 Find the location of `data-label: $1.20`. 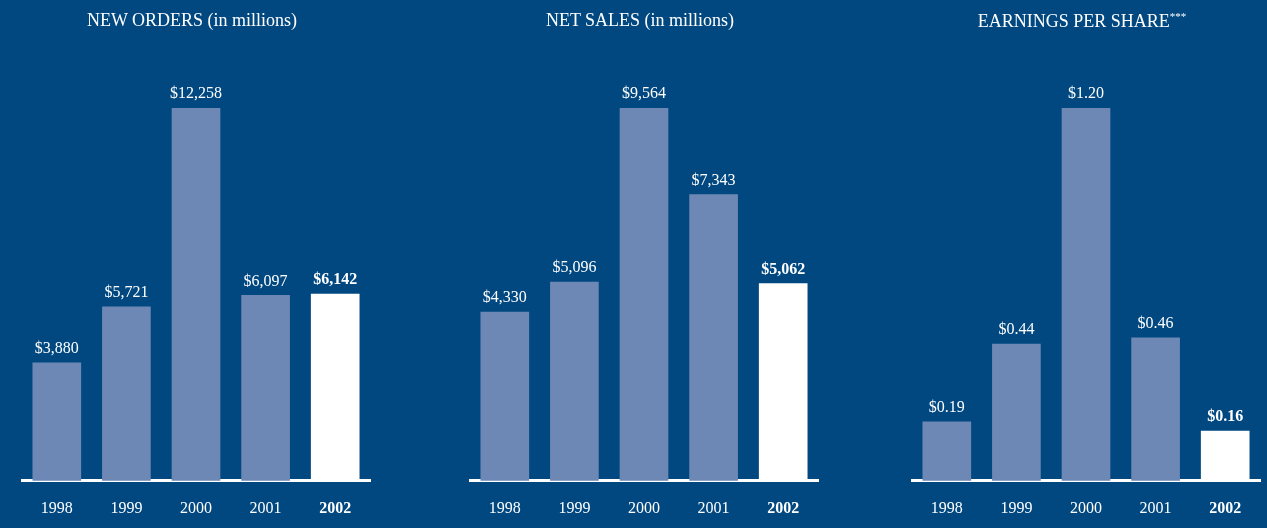

data-label: $1.20 is located at coordinates (1086, 93).